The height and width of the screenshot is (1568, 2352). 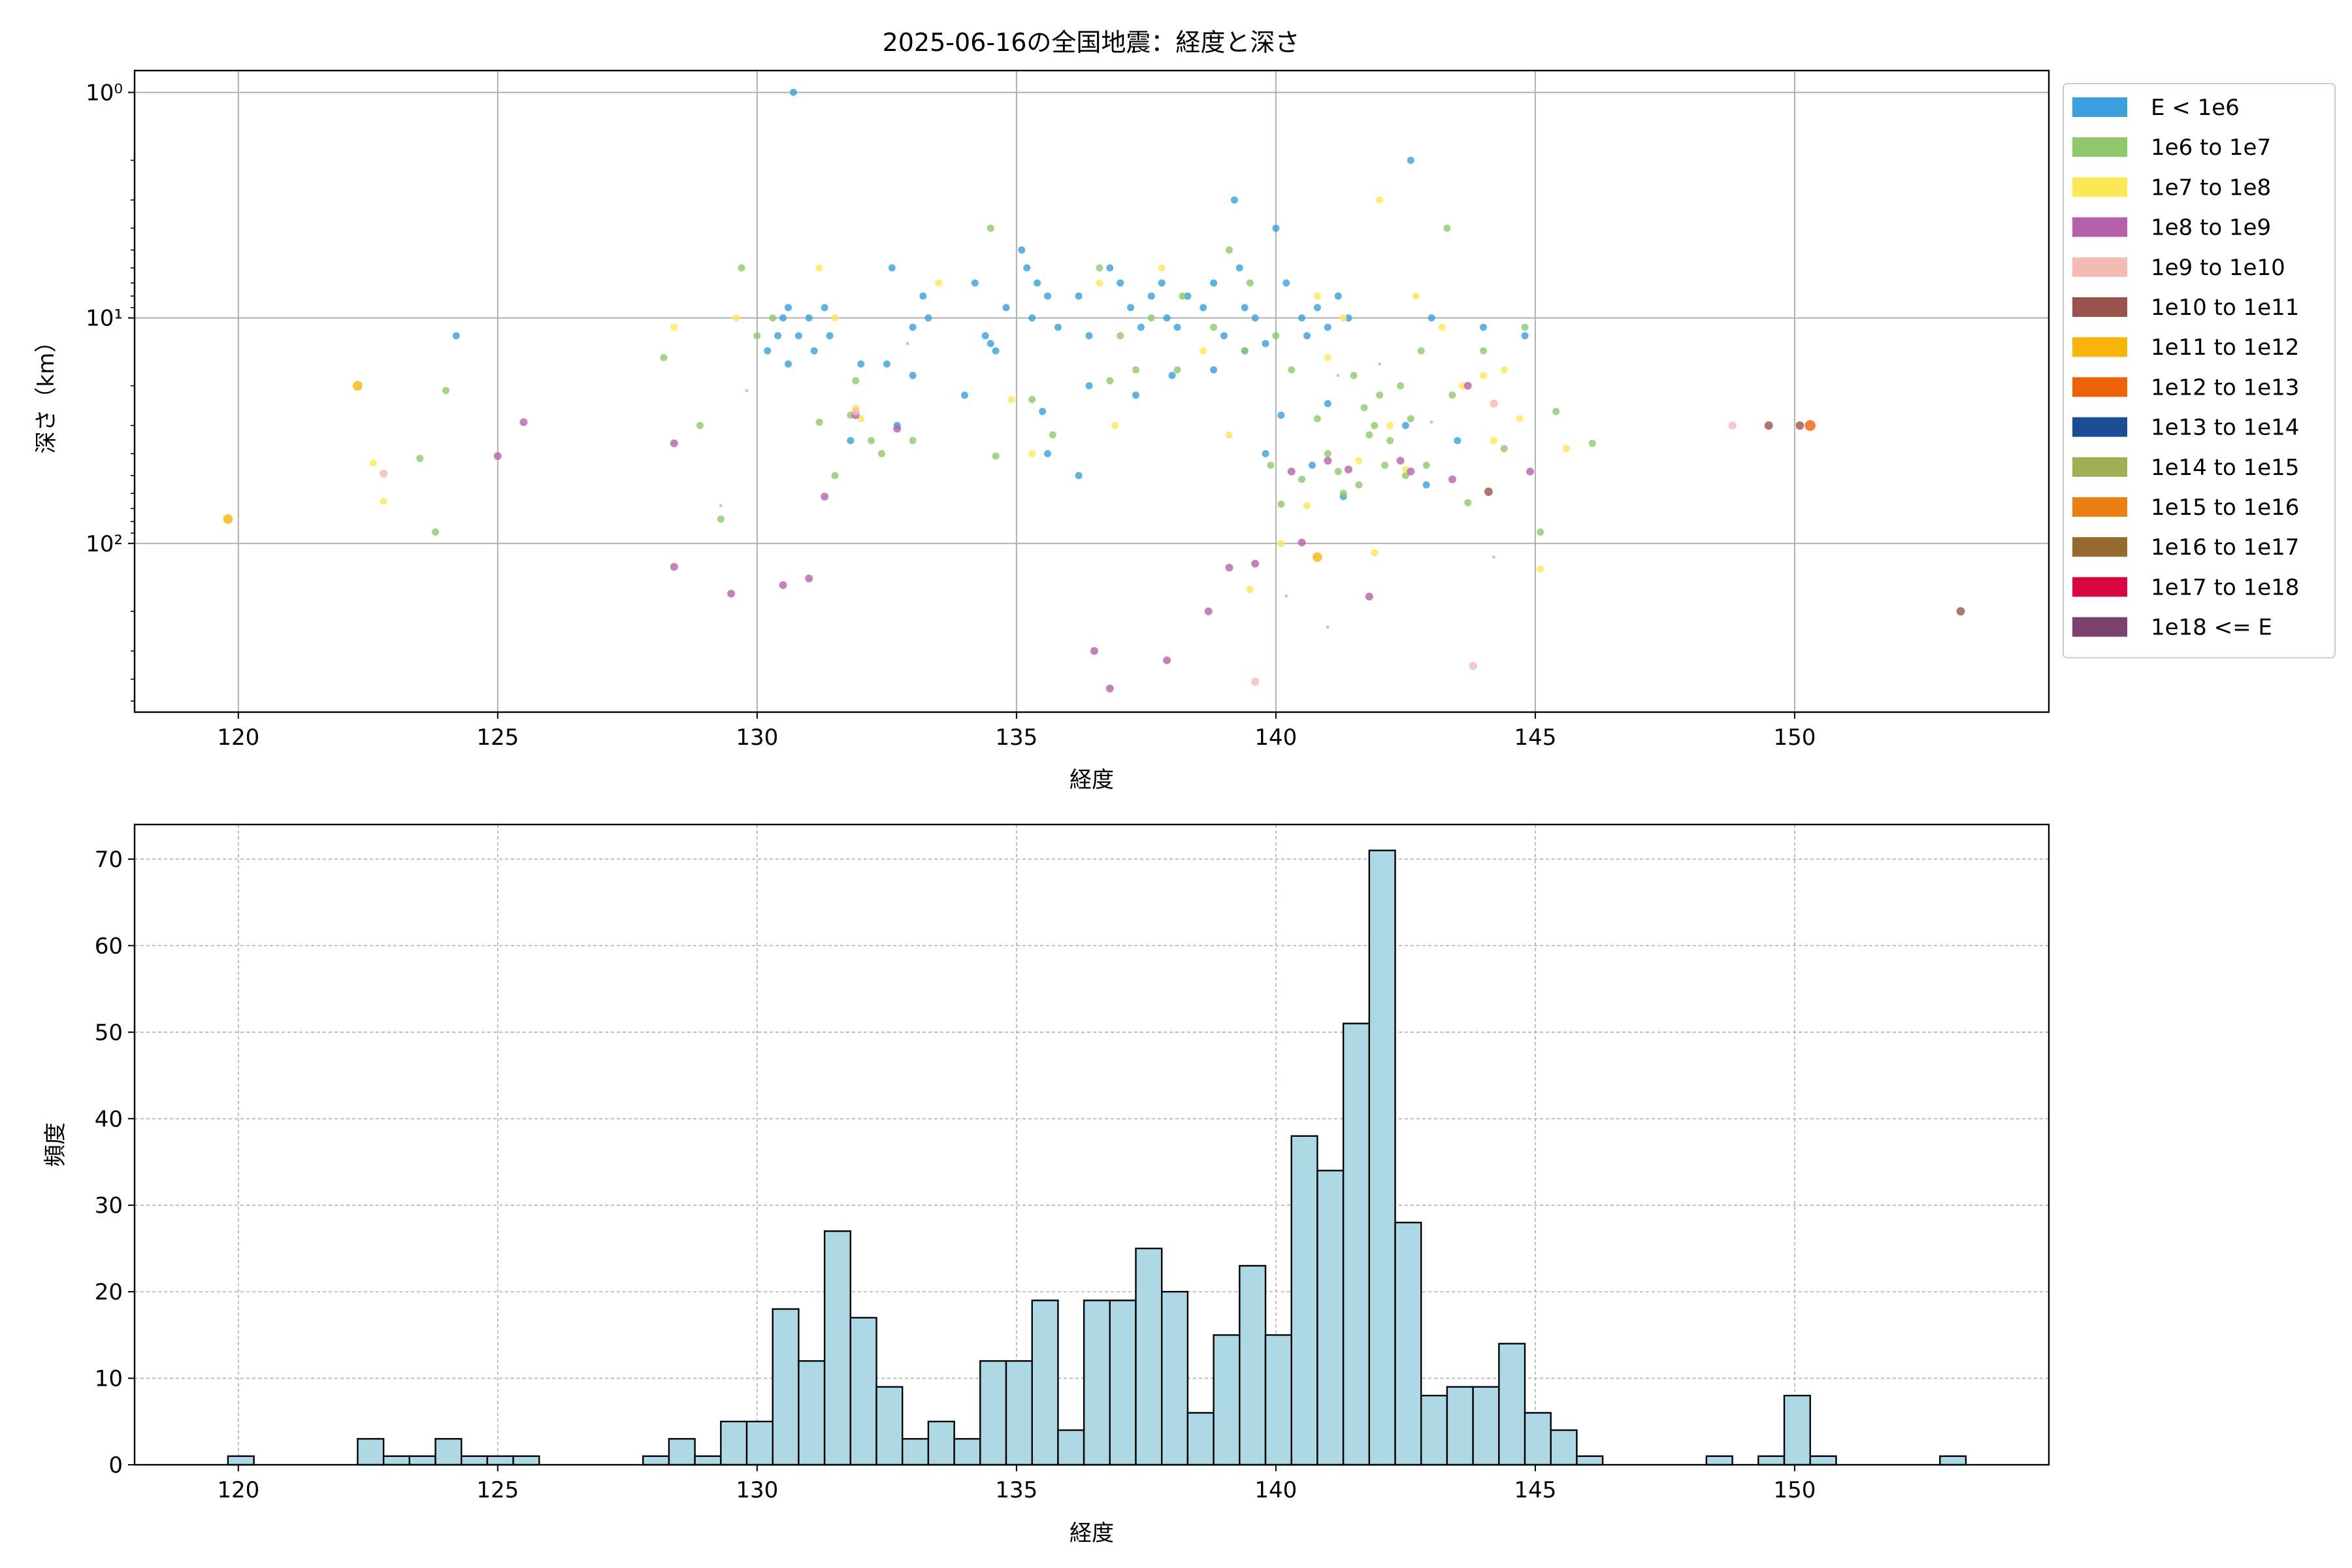 I want to click on legend-label: 1e10 to 1e11, so click(x=2225, y=308).